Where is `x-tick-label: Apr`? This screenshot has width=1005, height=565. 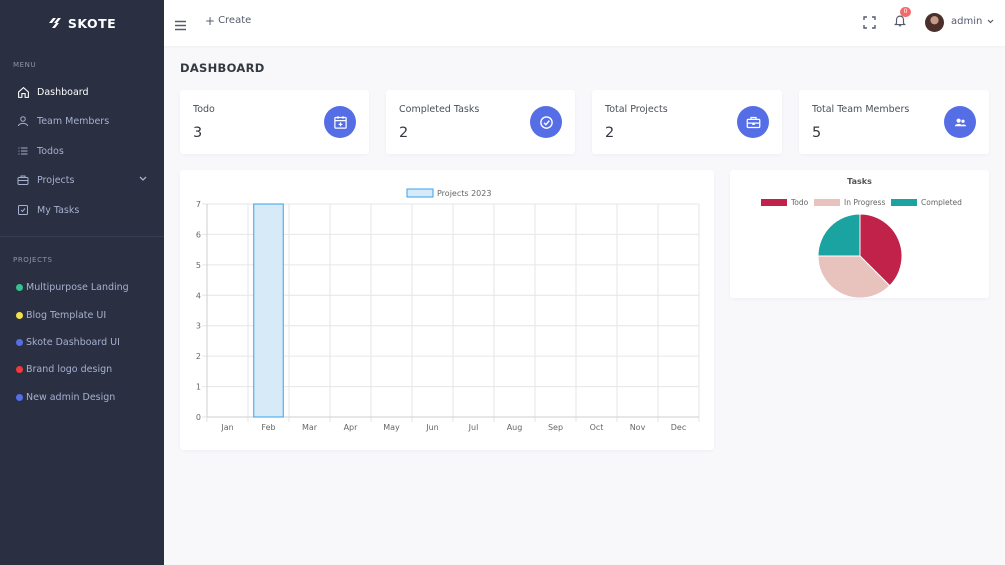
x-tick-label: Apr is located at coordinates (351, 427).